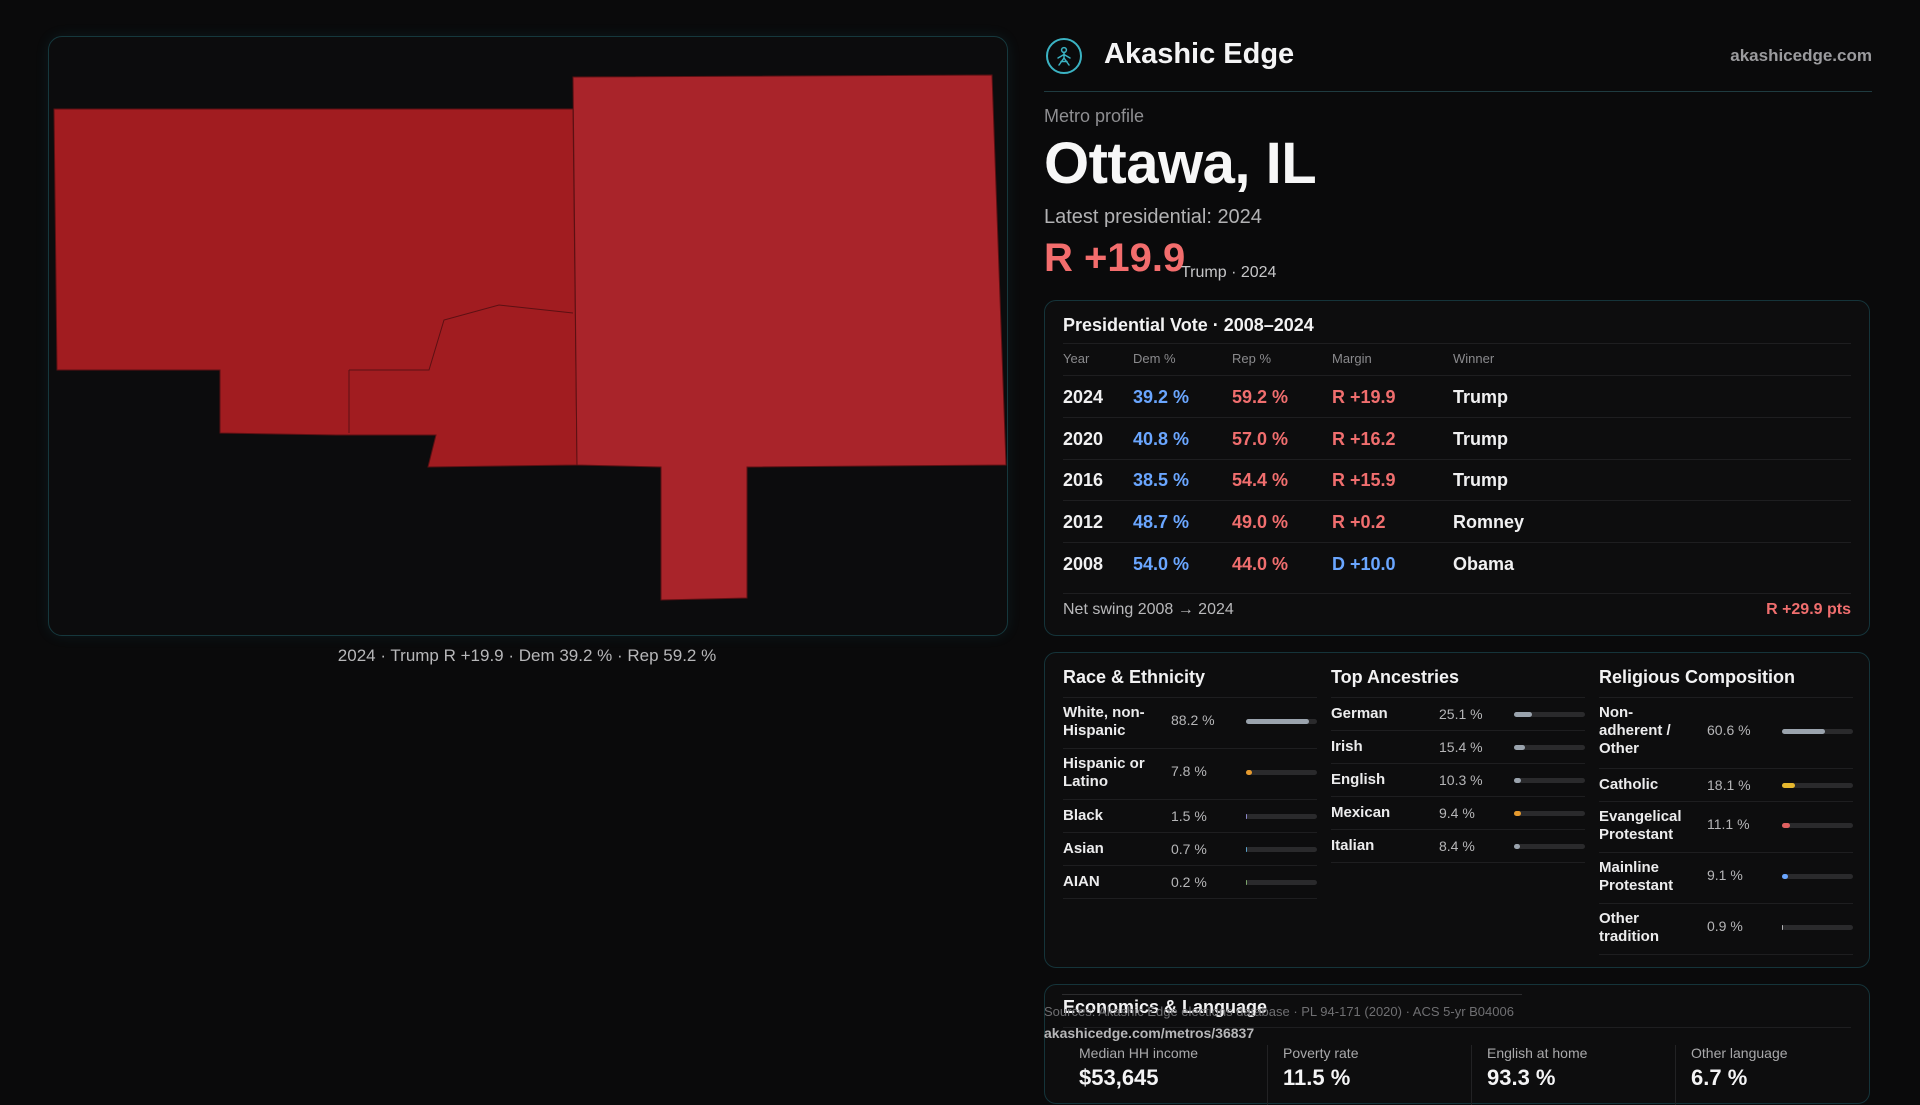  Describe the element at coordinates (1361, 812) in the screenshot. I see `ancestry-label: Mexican` at that location.